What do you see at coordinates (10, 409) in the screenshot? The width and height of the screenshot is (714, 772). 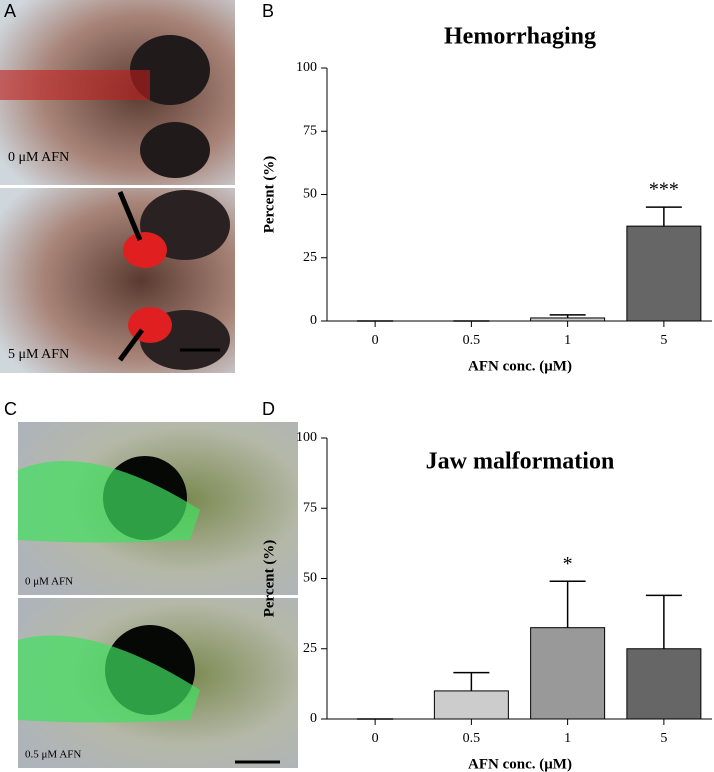 I see `panel-label: C` at bounding box center [10, 409].